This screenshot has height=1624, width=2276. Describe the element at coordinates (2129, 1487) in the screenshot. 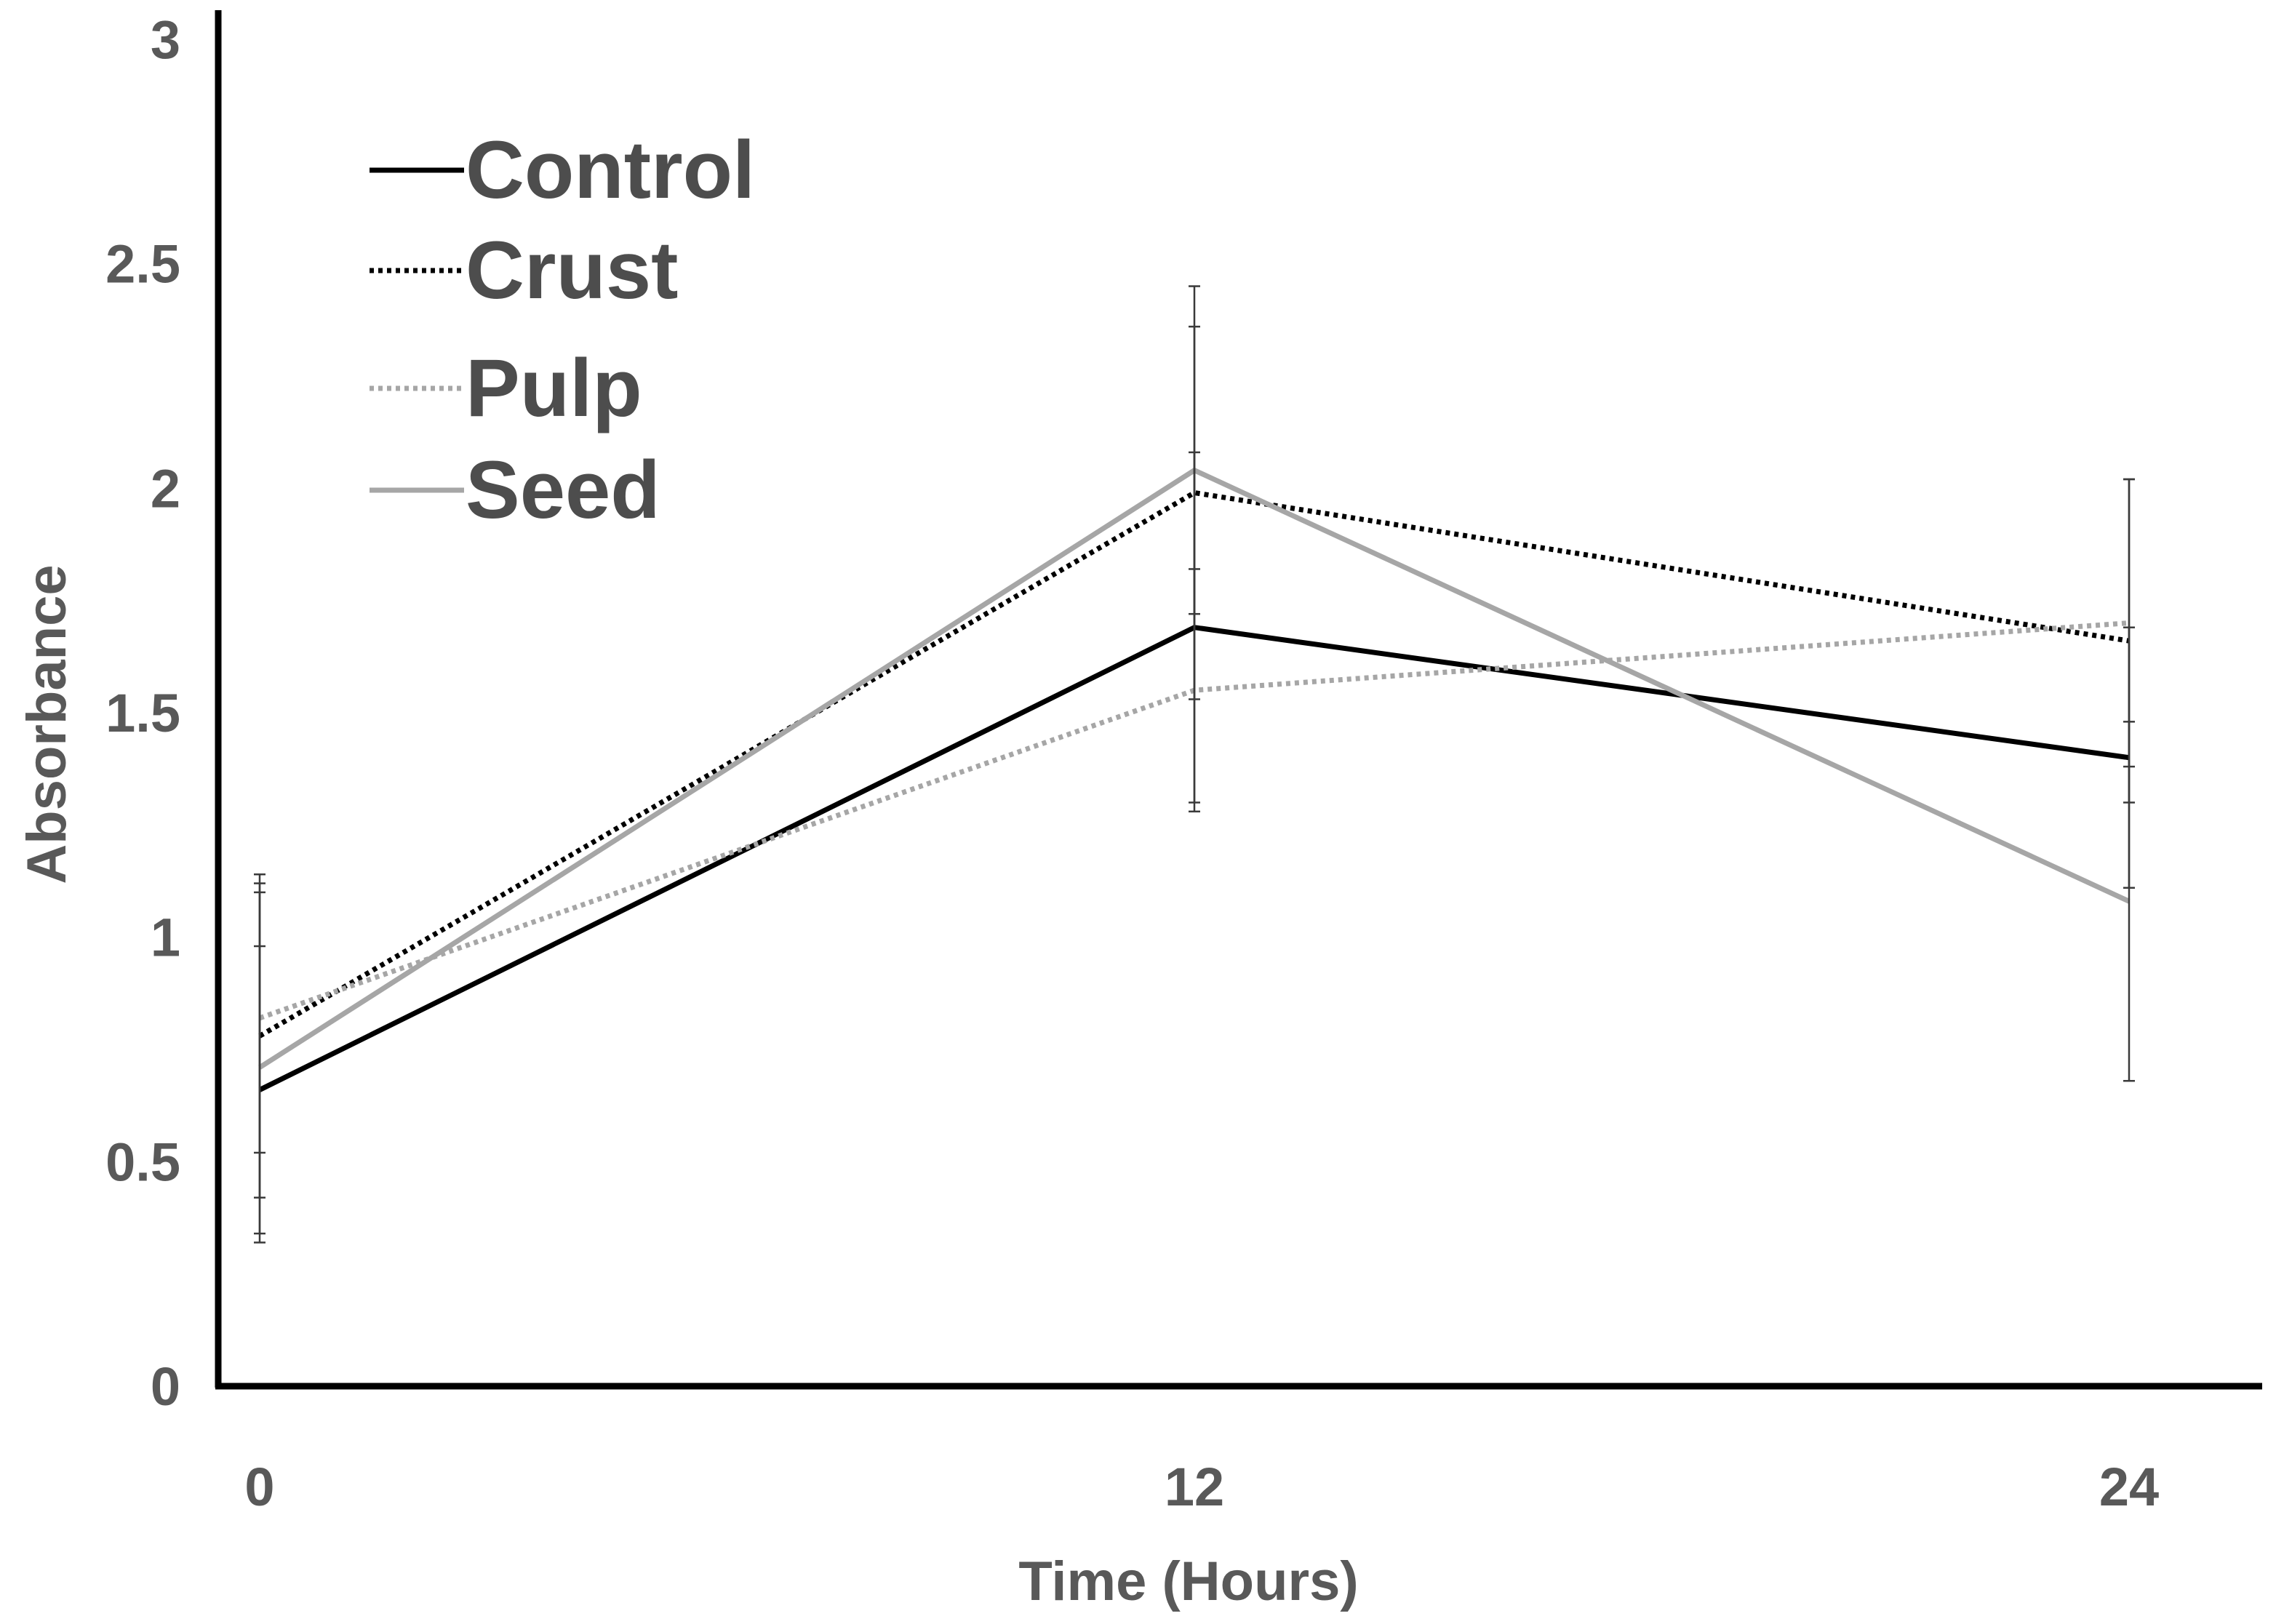

I see `x-tick-label: 24` at that location.